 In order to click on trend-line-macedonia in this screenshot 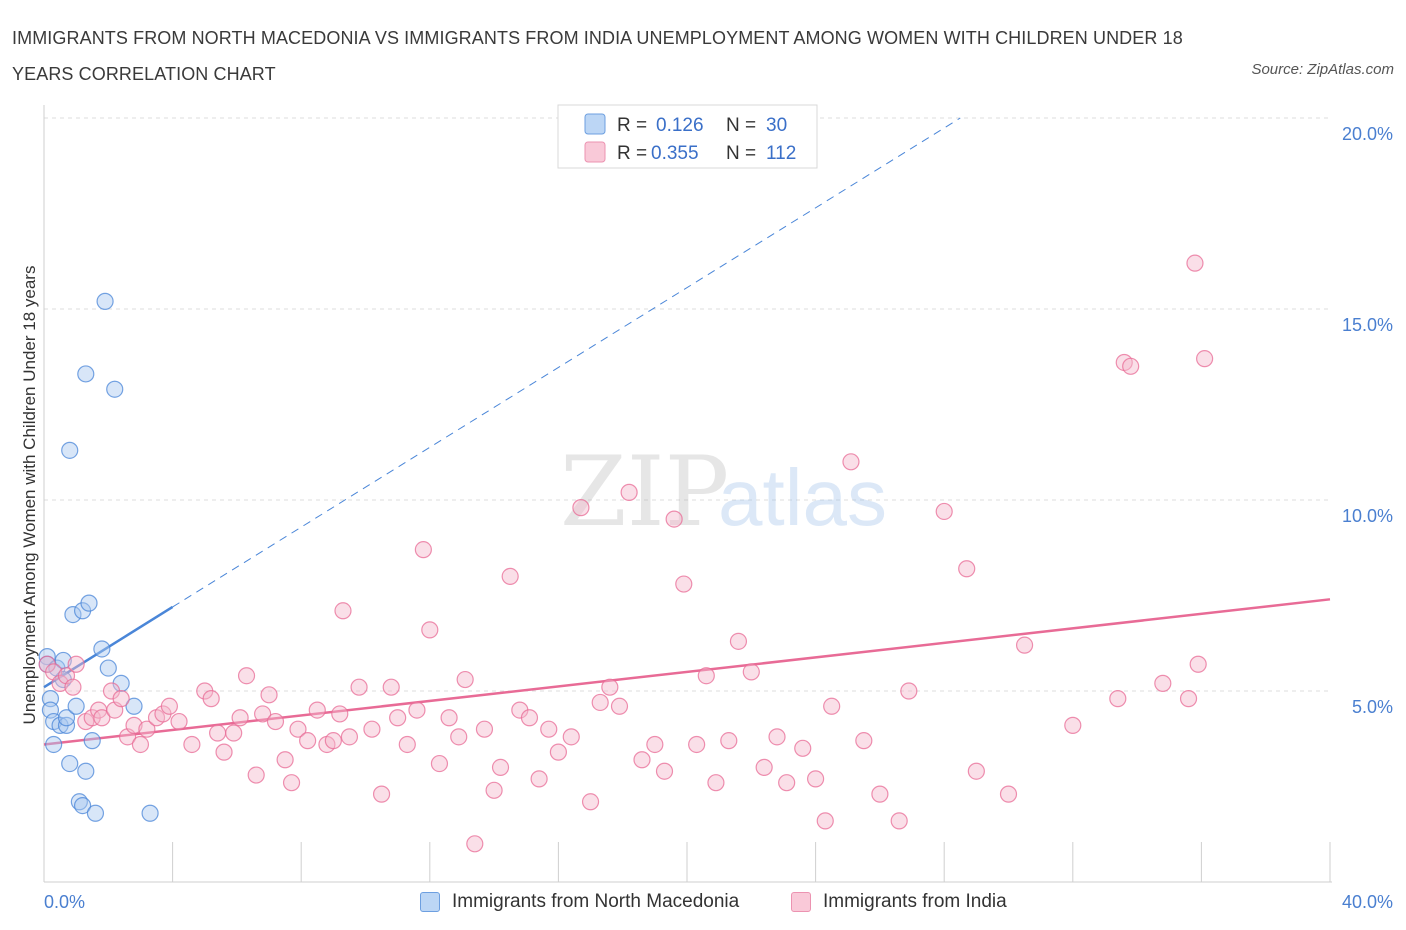, I will do `click(108, 647)`.